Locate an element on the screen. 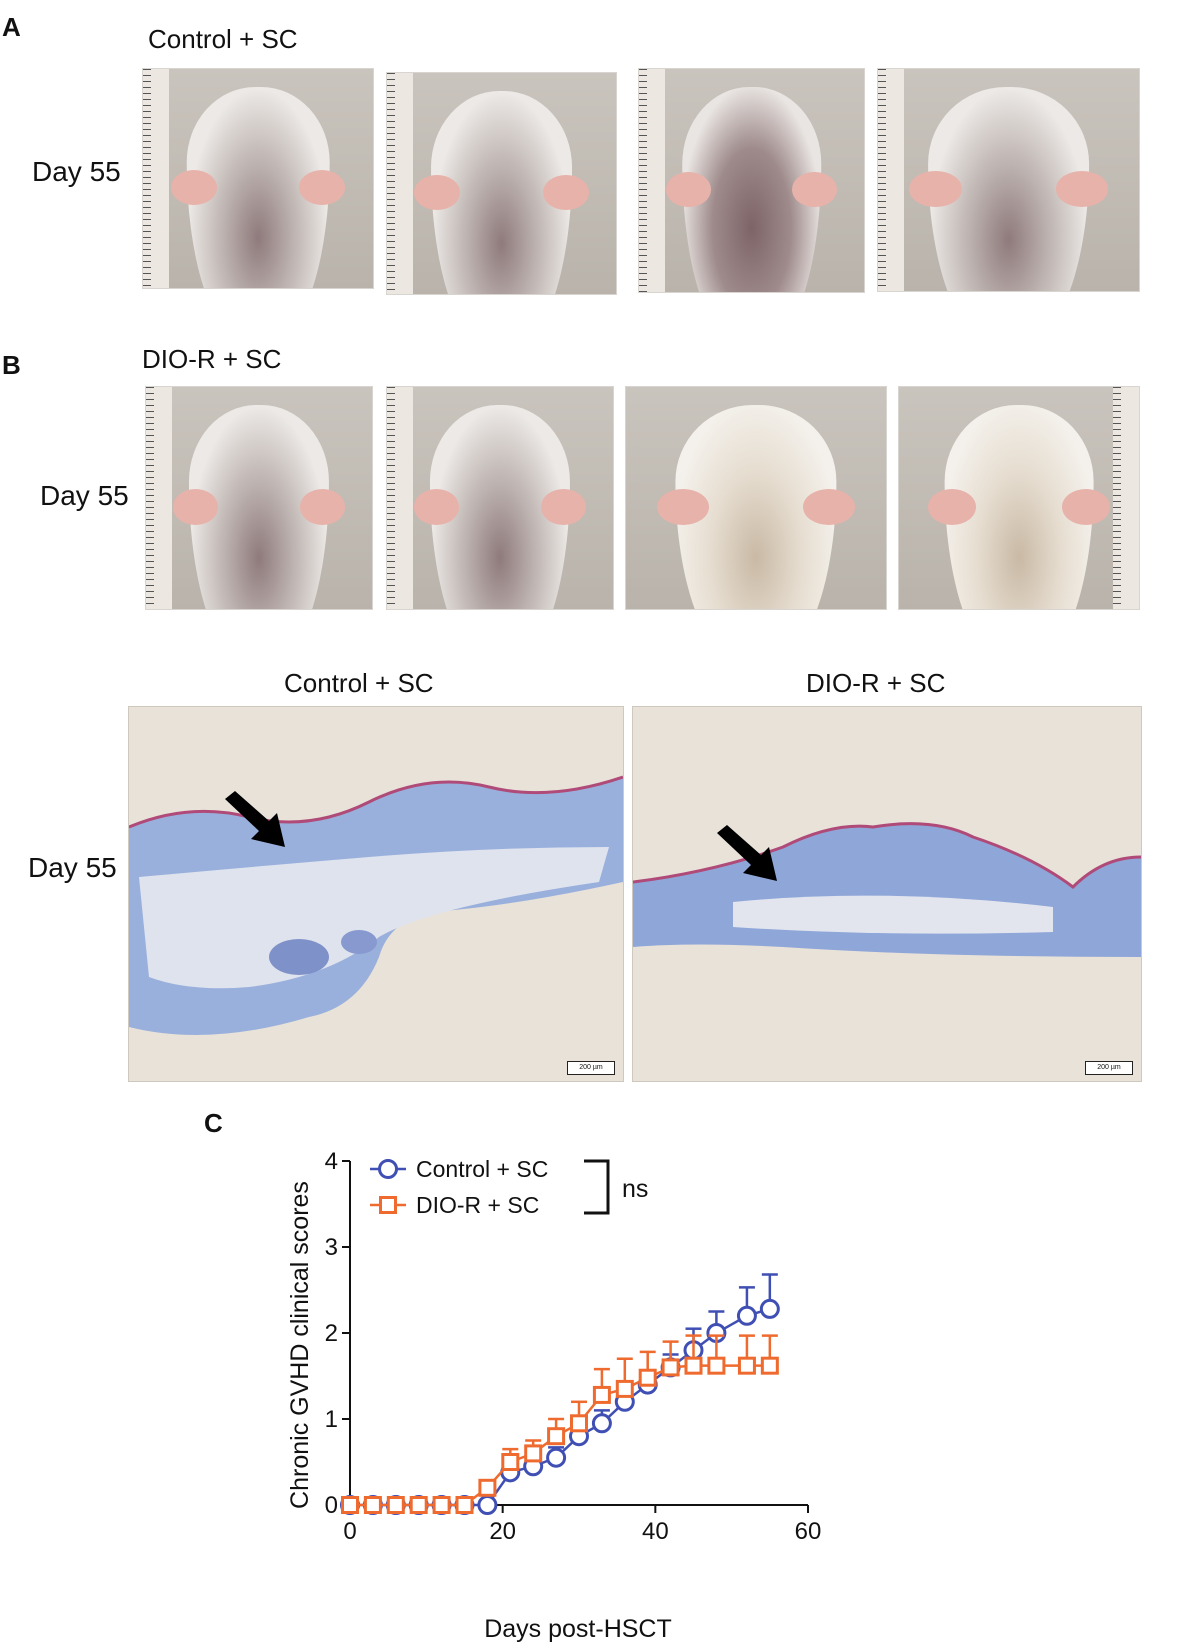 Image resolution: width=1201 pixels, height=1652 pixels. histology-image-control: 200 µm is located at coordinates (376, 894).